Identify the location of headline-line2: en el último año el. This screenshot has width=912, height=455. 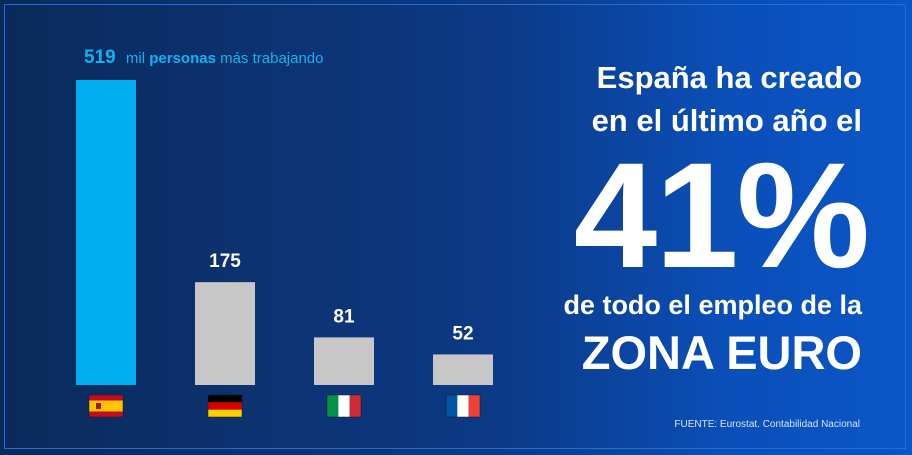
(726, 120).